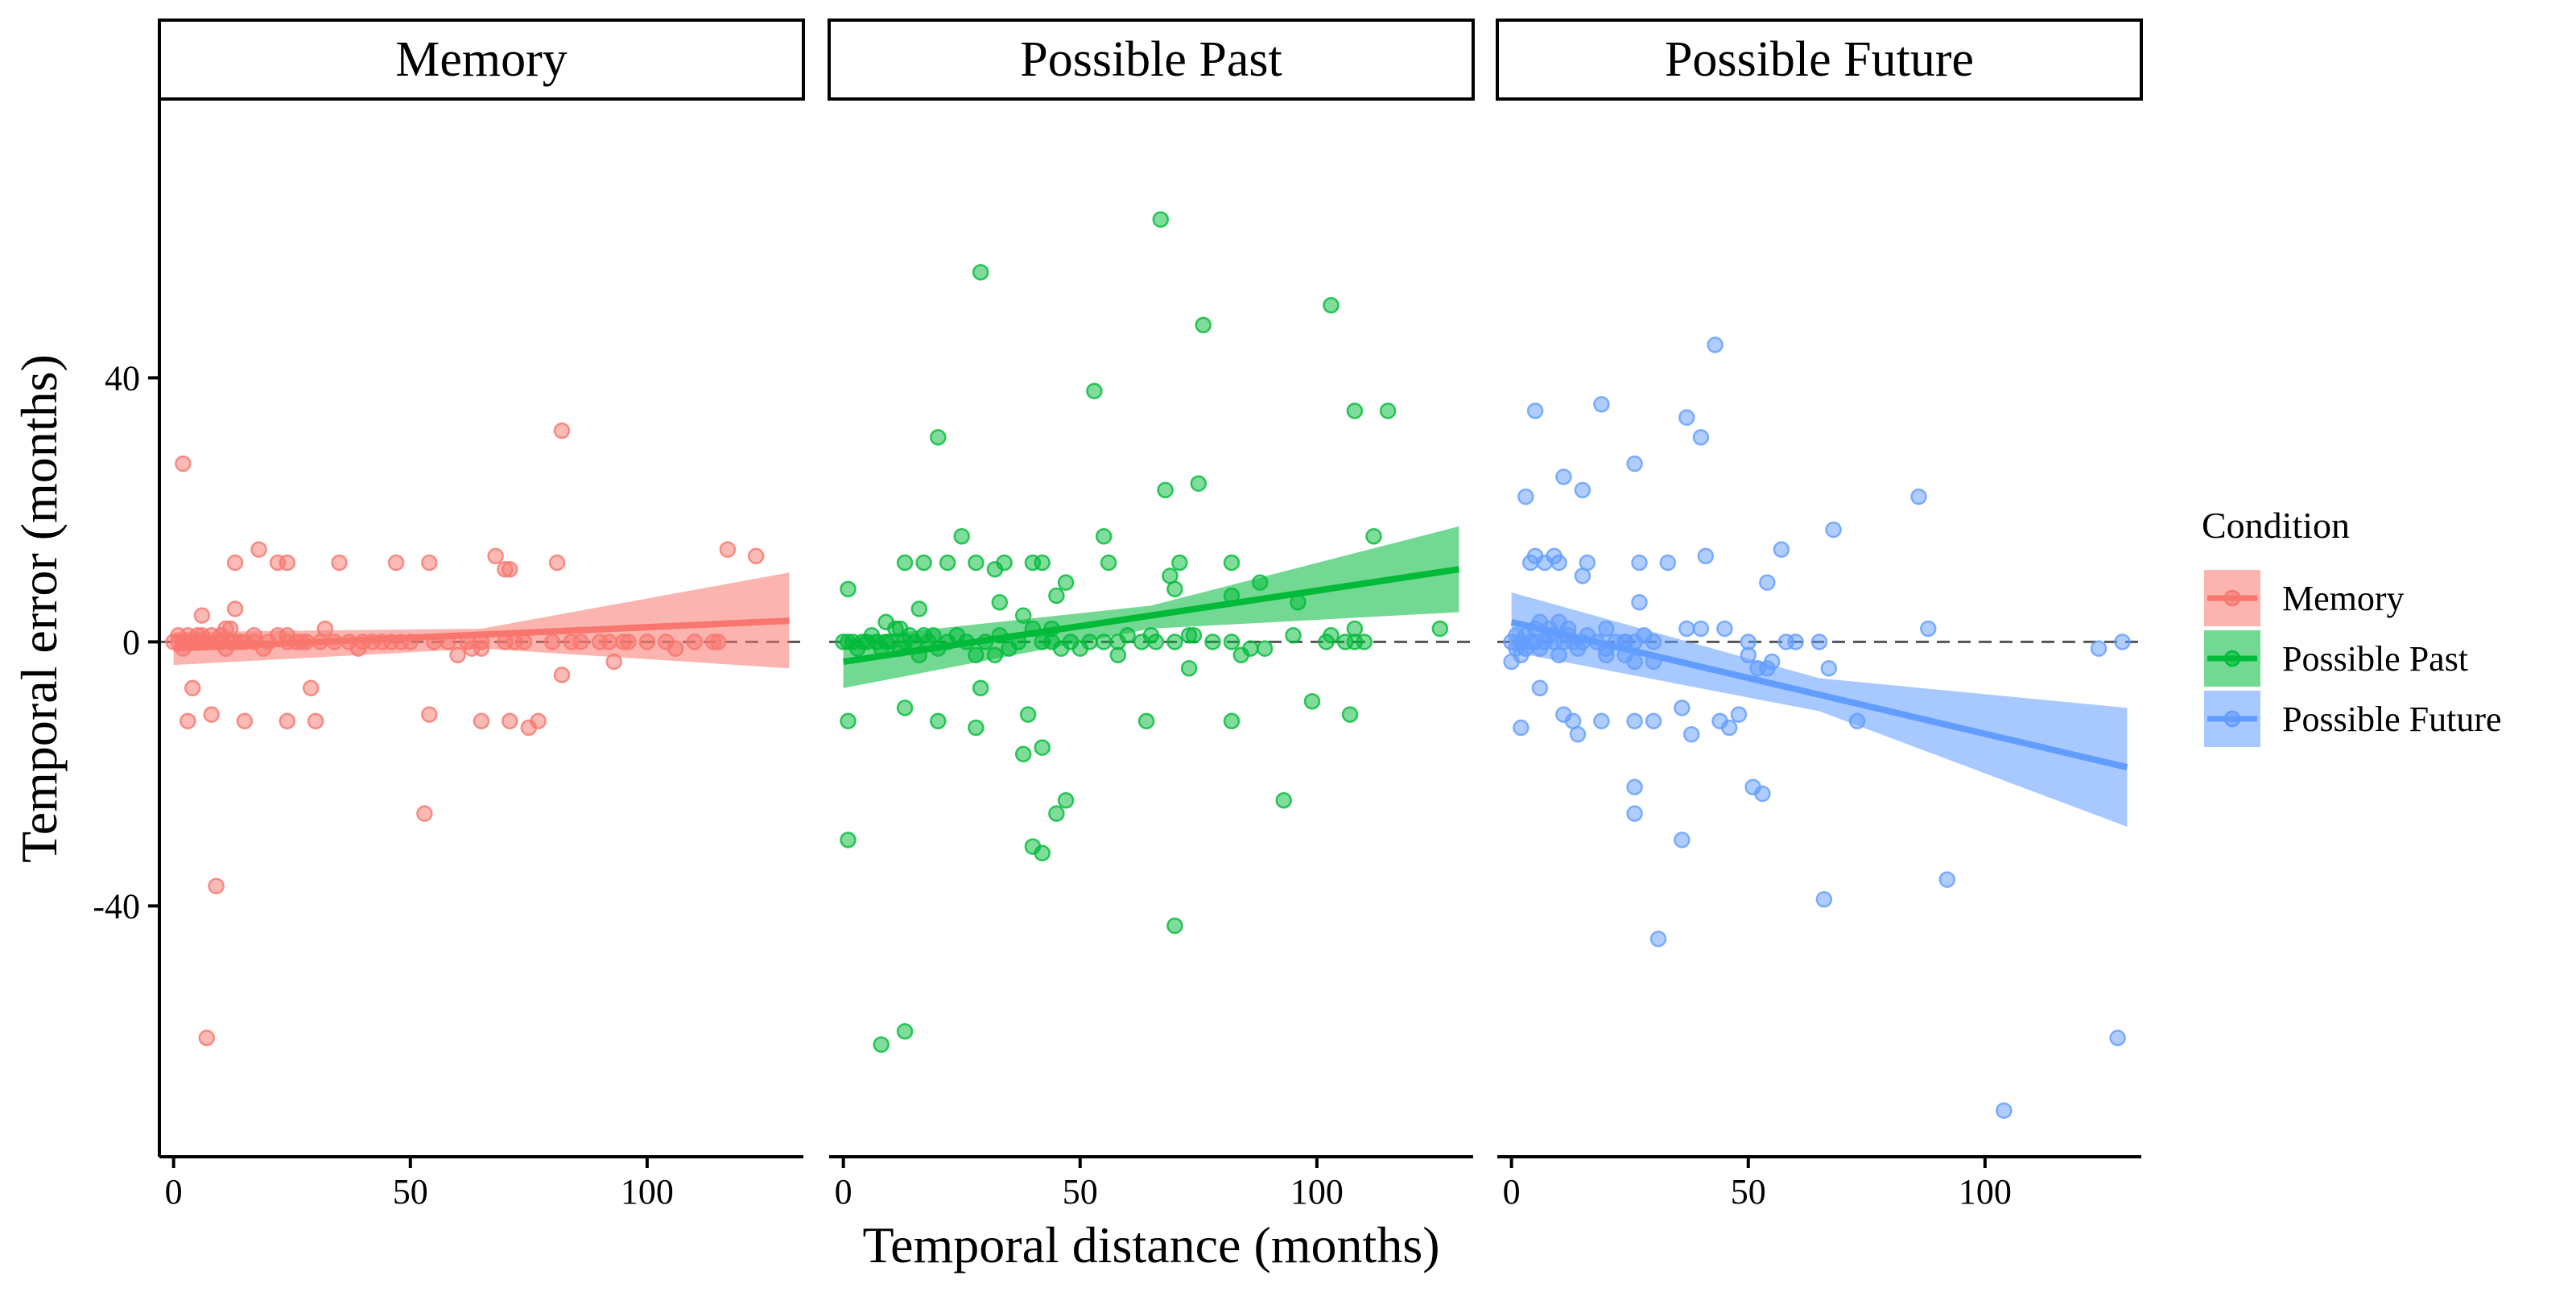 The image size is (2576, 1292). Describe the element at coordinates (131, 642) in the screenshot. I see `y-tick-label: 0` at that location.